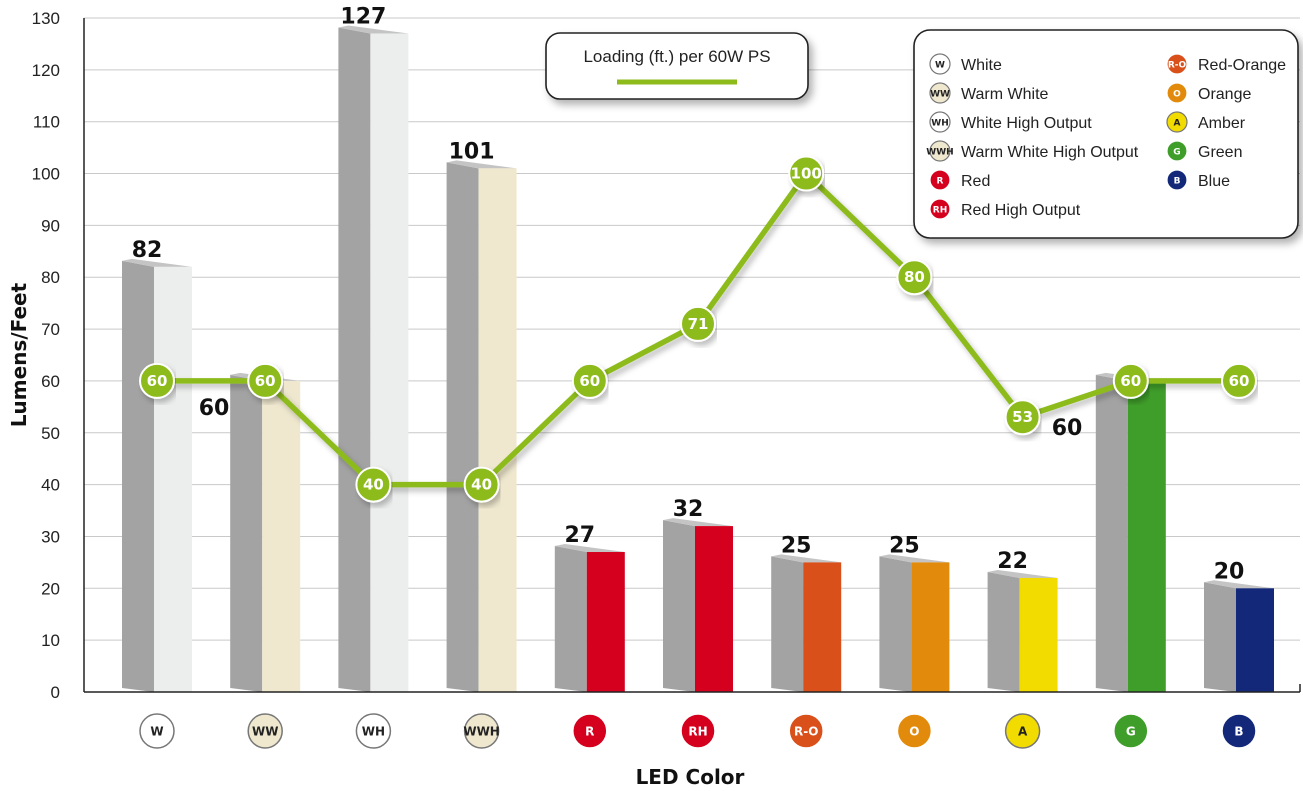  I want to click on y-axis-title: Lumens/Feet, so click(19, 354).